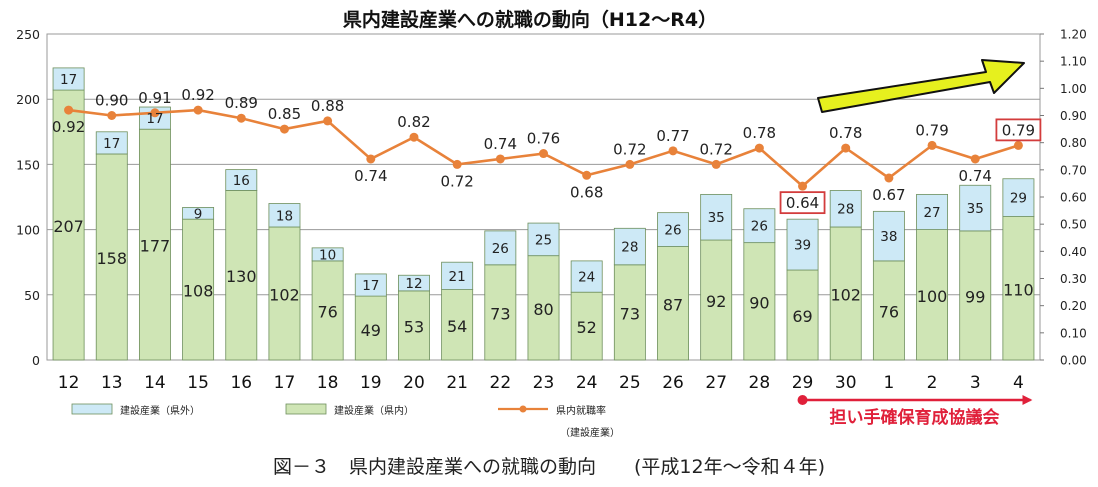  What do you see at coordinates (759, 302) in the screenshot?
I see `bar-domestic-label: 90` at bounding box center [759, 302].